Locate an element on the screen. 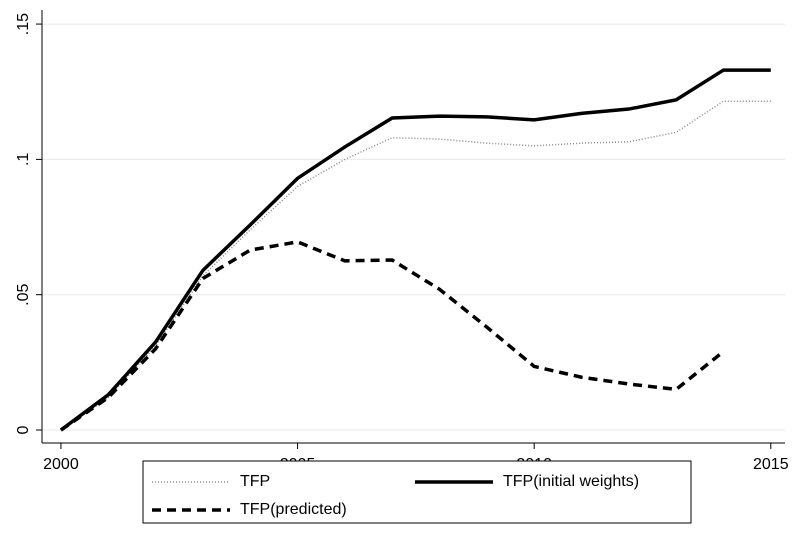 This screenshot has width=797, height=556. x-tick-label: 2000 is located at coordinates (61, 464).